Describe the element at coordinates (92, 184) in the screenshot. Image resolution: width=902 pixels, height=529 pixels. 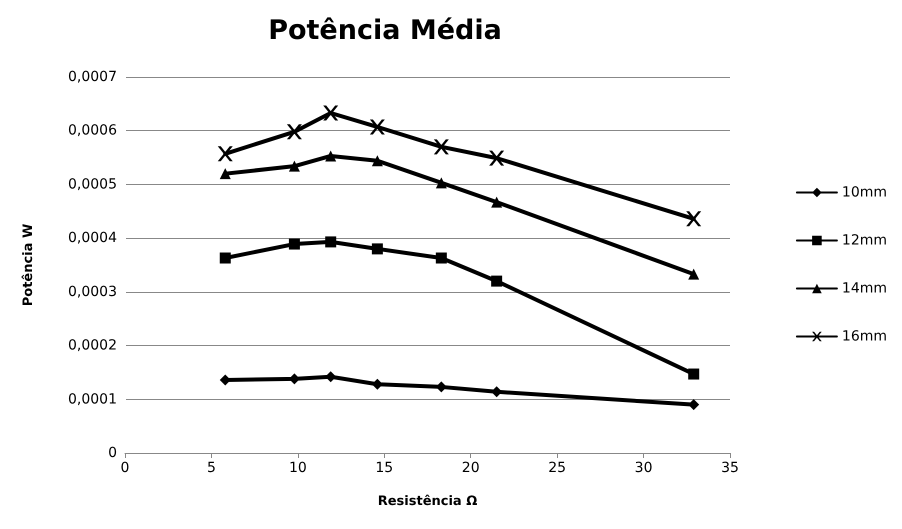
I see `y-tick-label: 0,0005` at that location.